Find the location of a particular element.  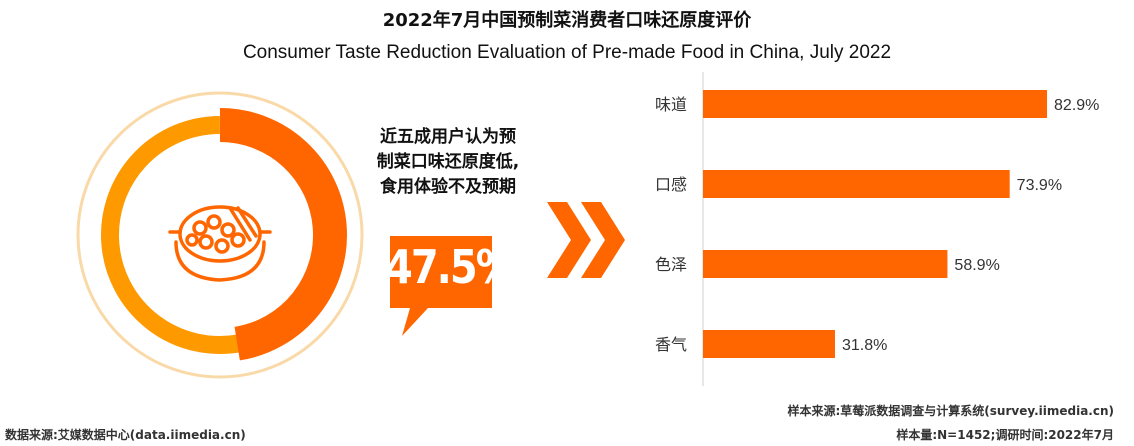

chart-title: 2022年7月中国预制菜消费者口味还原度评价 is located at coordinates (567, 20).